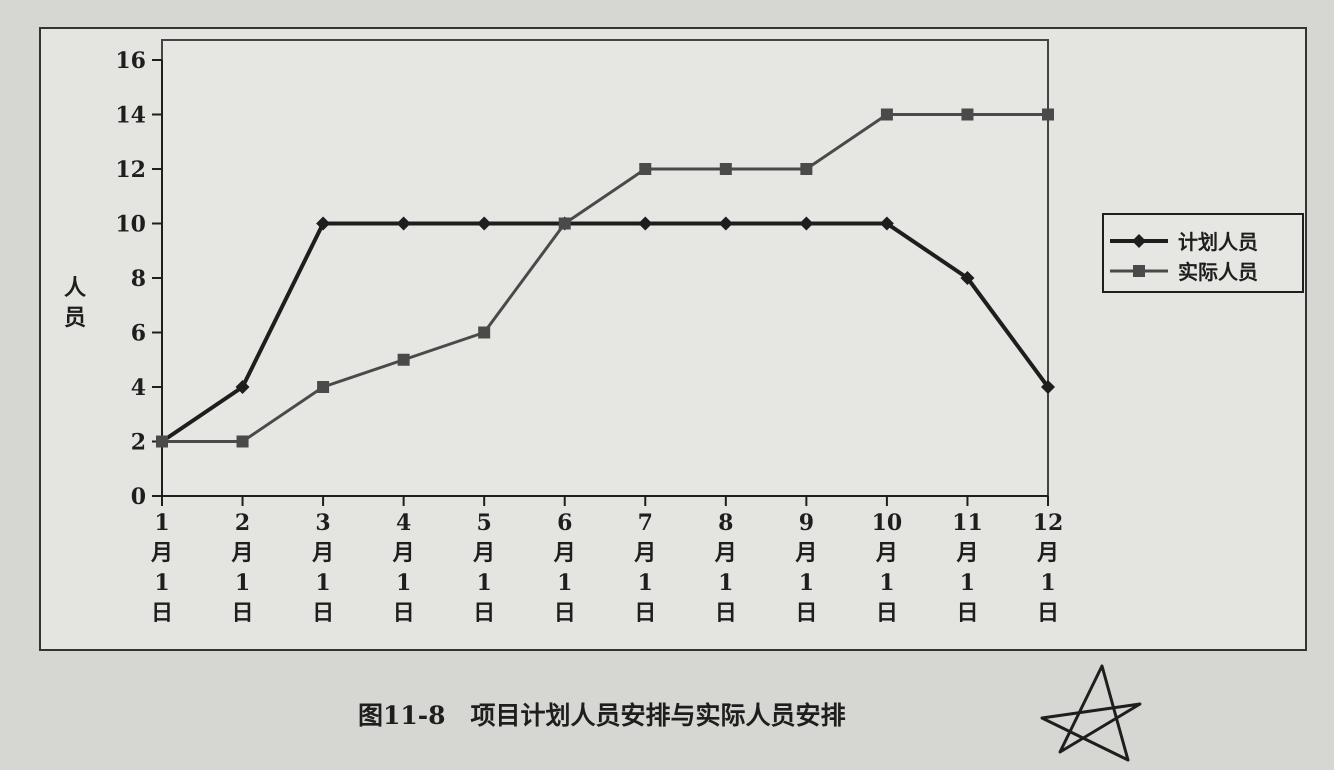  What do you see at coordinates (887, 568) in the screenshot?
I see `x-tick-label: 10 月 1 日` at bounding box center [887, 568].